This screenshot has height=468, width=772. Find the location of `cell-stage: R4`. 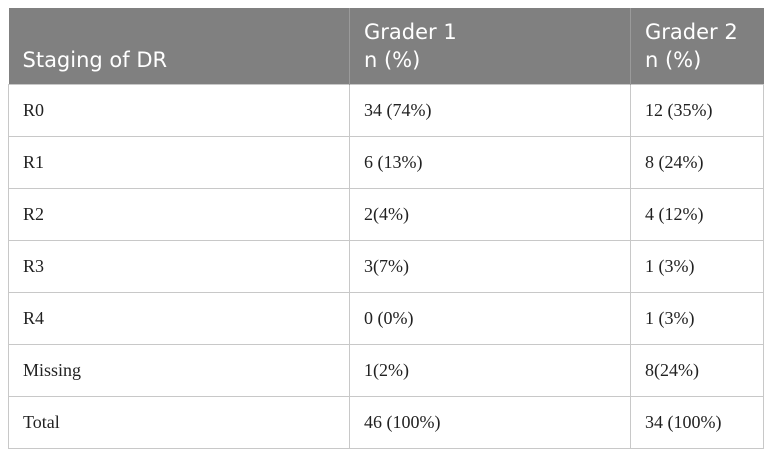

cell-stage: R4 is located at coordinates (179, 318).